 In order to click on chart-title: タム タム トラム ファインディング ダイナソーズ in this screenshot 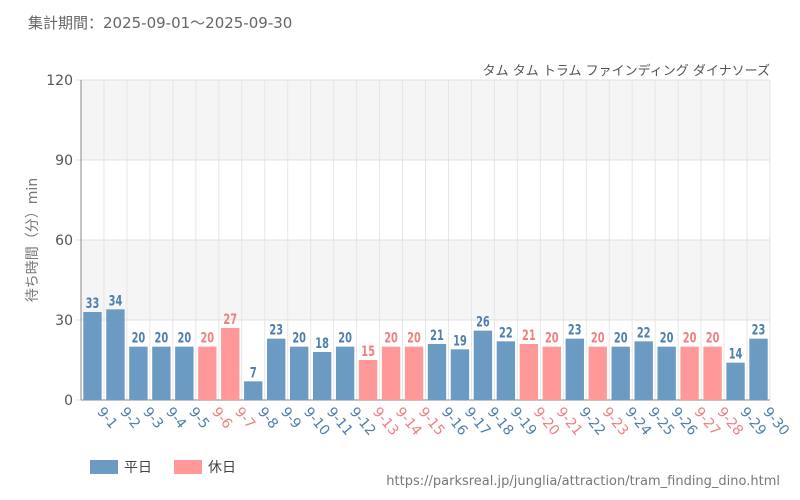, I will do `click(626, 71)`.